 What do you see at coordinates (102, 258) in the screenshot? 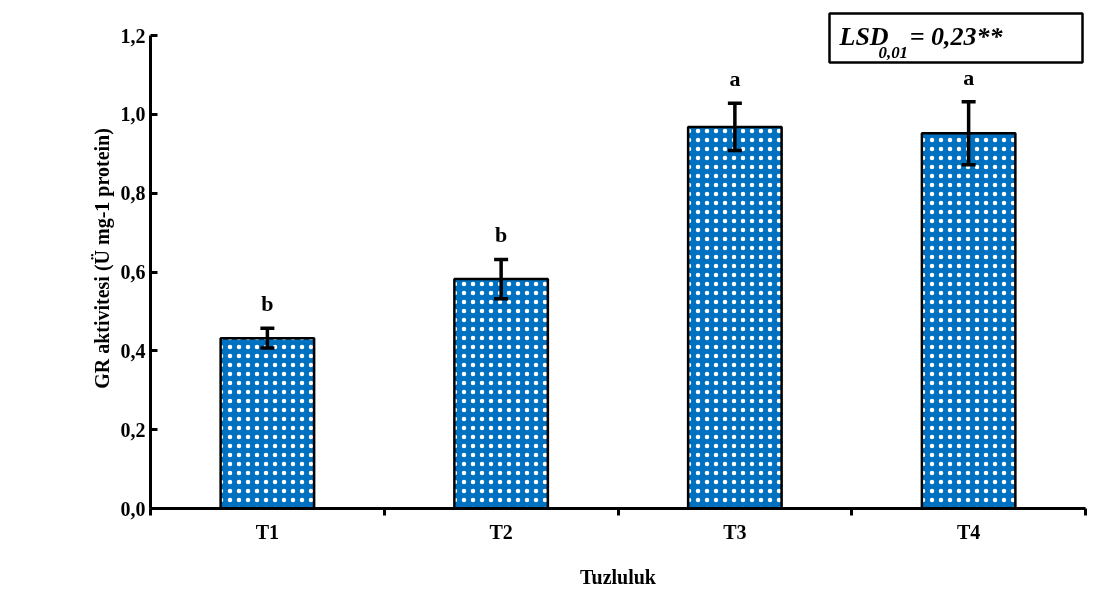
I see `y-axis-title: GR aktivitesi (Ü mg-1 protein)` at bounding box center [102, 258].